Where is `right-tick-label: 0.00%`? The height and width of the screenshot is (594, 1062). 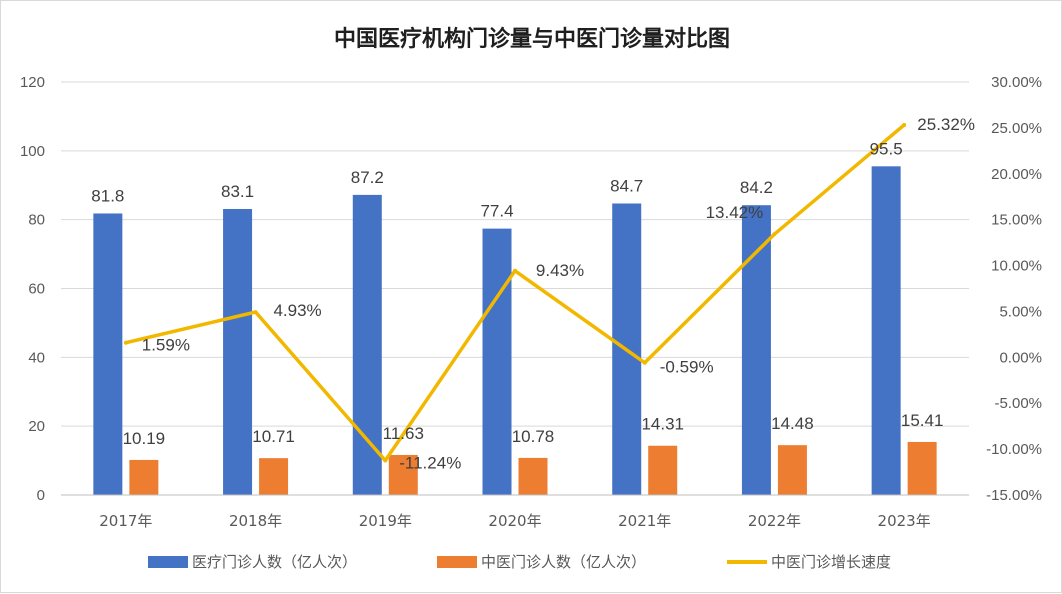
right-tick-label: 0.00% is located at coordinates (1020, 357).